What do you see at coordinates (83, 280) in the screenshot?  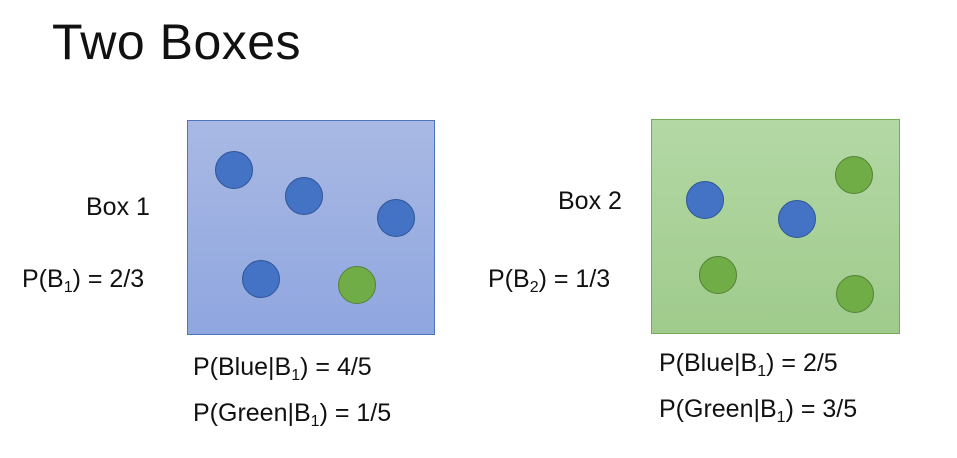 I see `box1-prior: P(B1) = 2/3` at bounding box center [83, 280].